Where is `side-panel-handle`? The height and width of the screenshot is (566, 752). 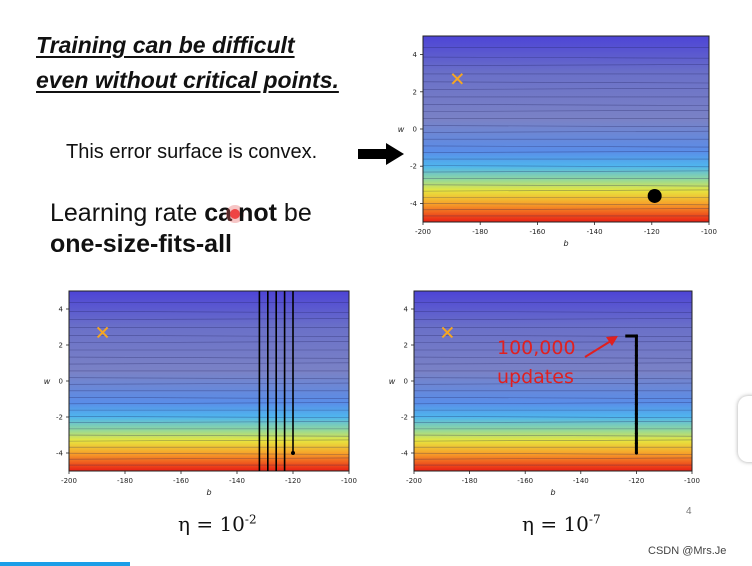 side-panel-handle is located at coordinates (745, 429).